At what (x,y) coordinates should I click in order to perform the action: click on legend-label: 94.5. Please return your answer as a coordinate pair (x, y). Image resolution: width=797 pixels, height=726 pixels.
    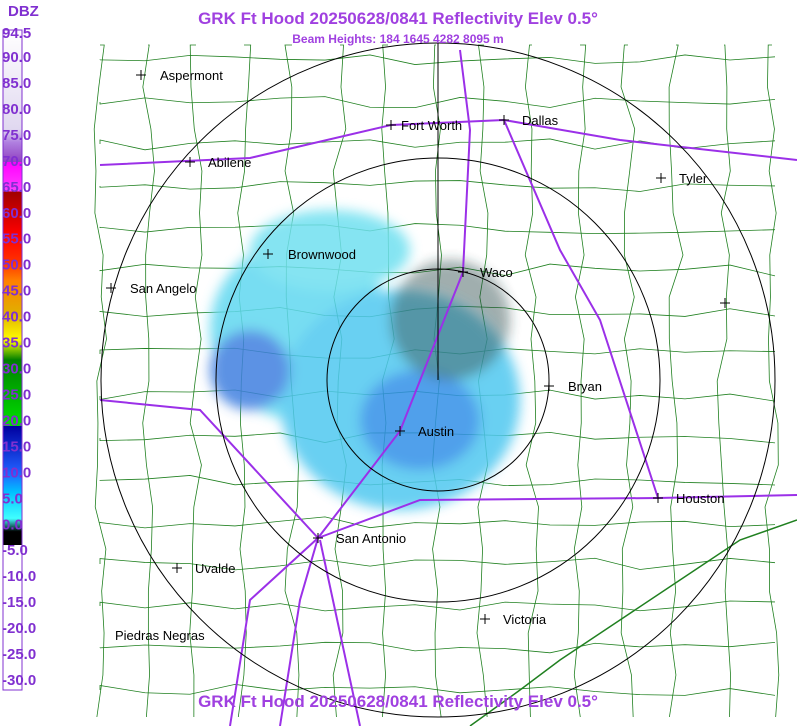
    Looking at the image, I should click on (16, 33).